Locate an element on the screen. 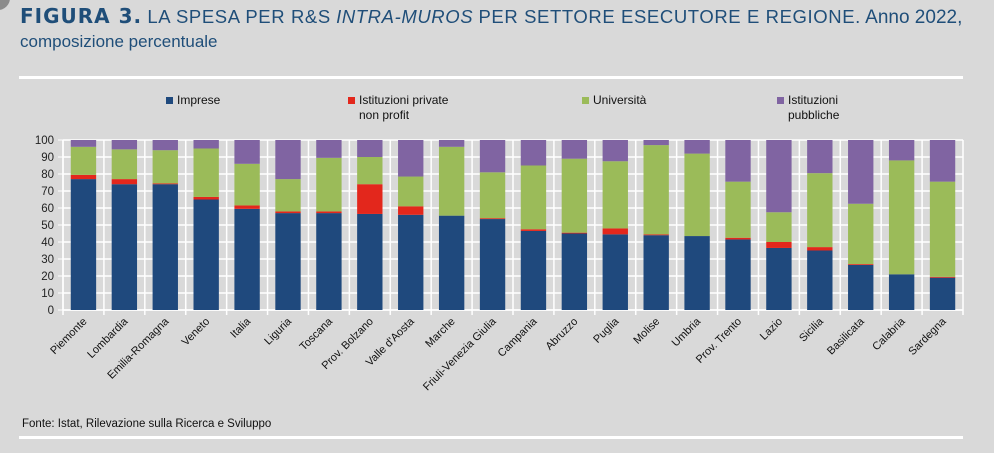  x-tick-label: Marche is located at coordinates (440, 333).